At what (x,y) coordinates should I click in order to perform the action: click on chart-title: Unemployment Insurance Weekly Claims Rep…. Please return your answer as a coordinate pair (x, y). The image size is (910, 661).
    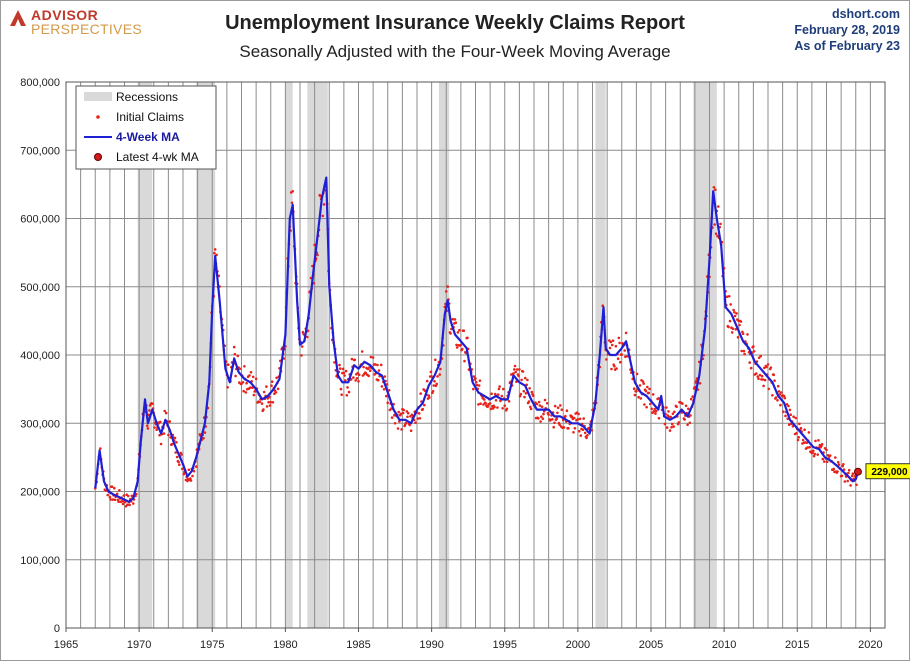
    Looking at the image, I should click on (455, 23).